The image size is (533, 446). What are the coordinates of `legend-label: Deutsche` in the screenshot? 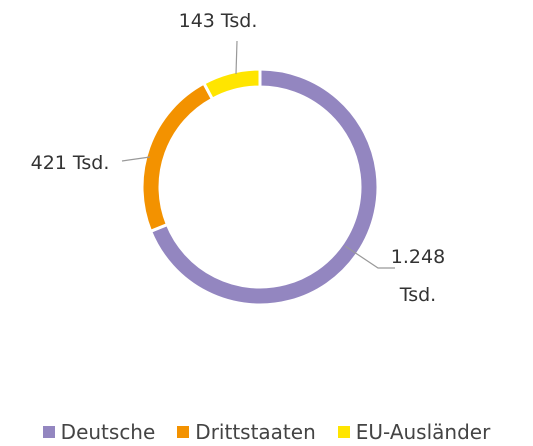 It's located at (108, 432).